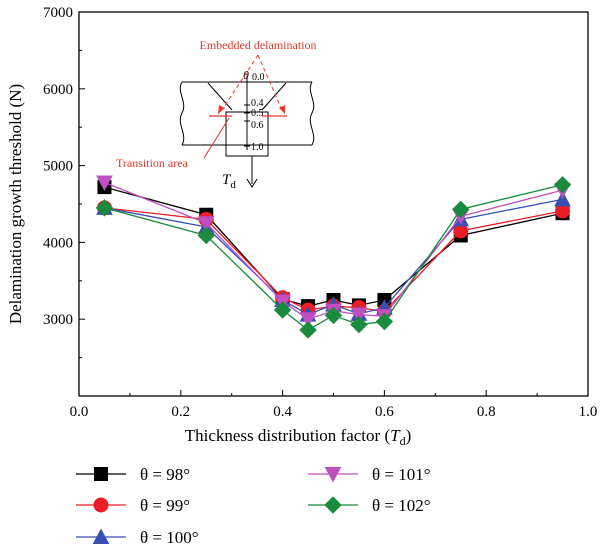 This screenshot has height=550, width=600. I want to click on y-tick-label: 3000, so click(58, 320).